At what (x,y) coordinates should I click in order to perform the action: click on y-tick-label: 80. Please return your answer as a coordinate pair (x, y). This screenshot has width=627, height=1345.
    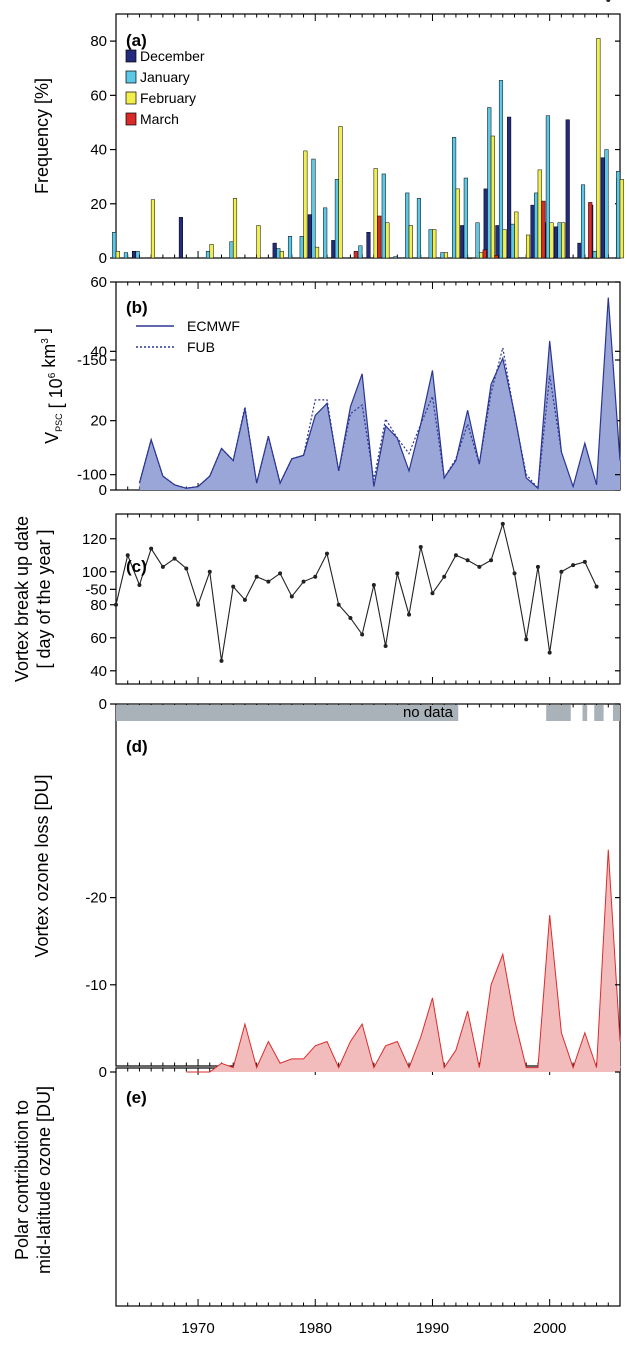
    Looking at the image, I should click on (98, 41).